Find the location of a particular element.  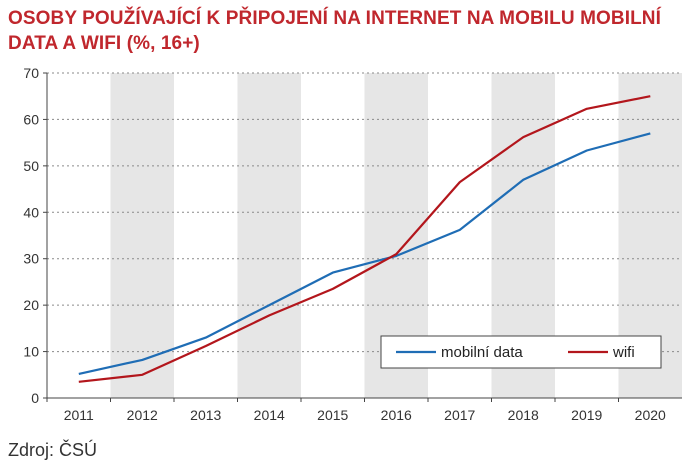

y-tick-label: 30 is located at coordinates (31, 259).